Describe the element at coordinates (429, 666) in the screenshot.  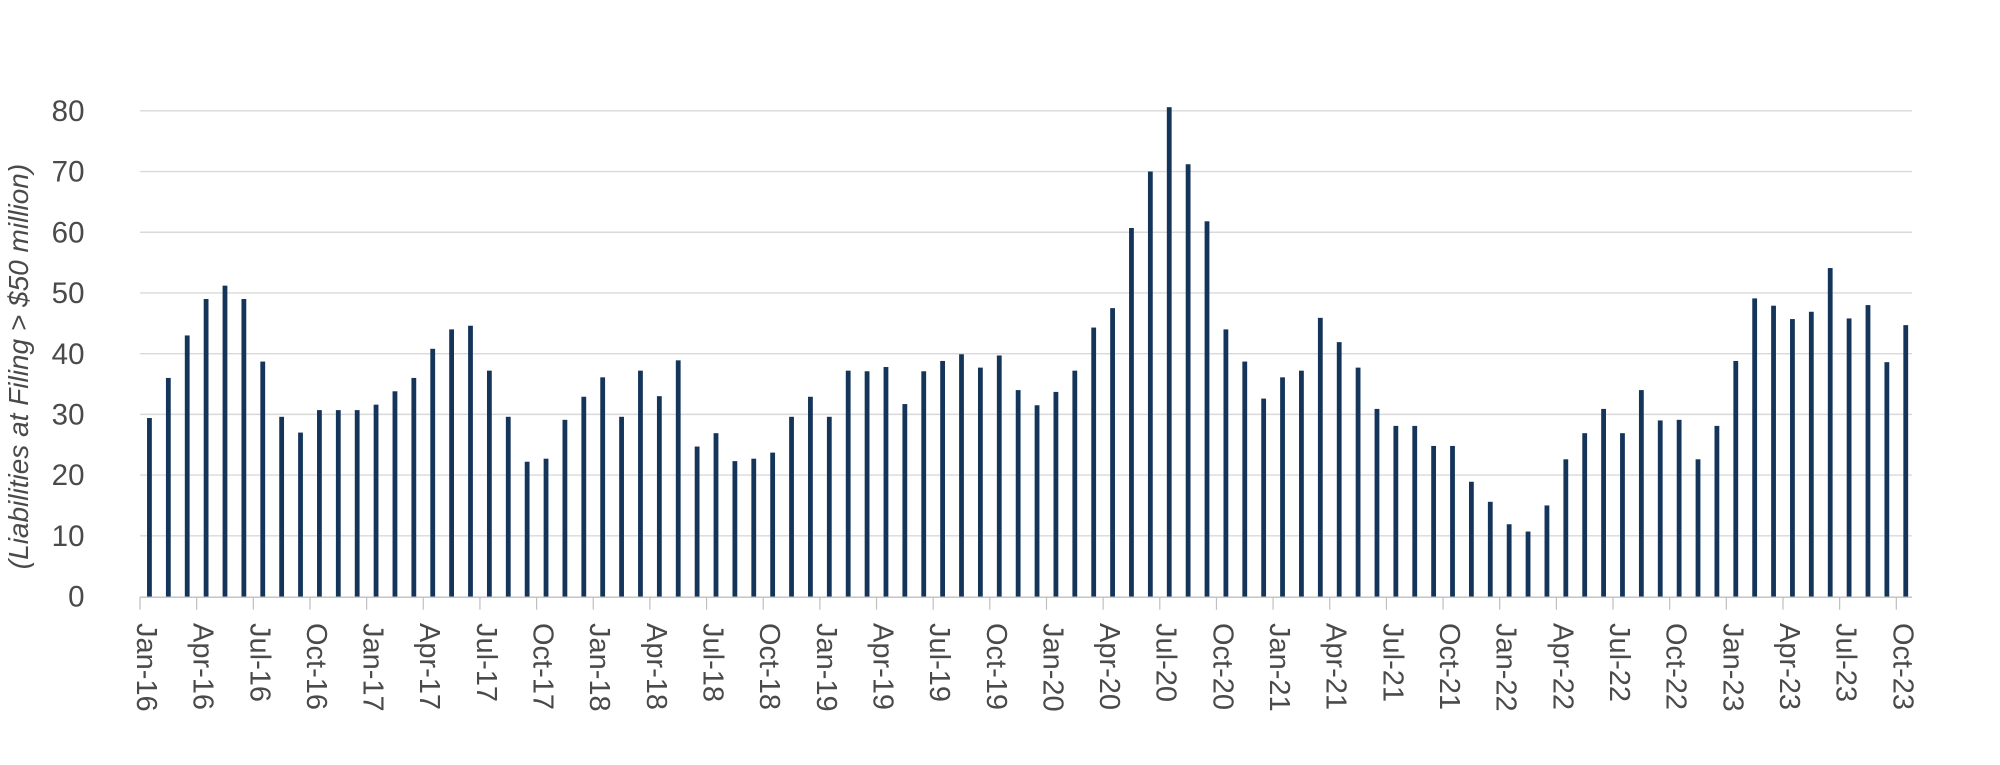
I see `svg-text: Apr-17` at that location.